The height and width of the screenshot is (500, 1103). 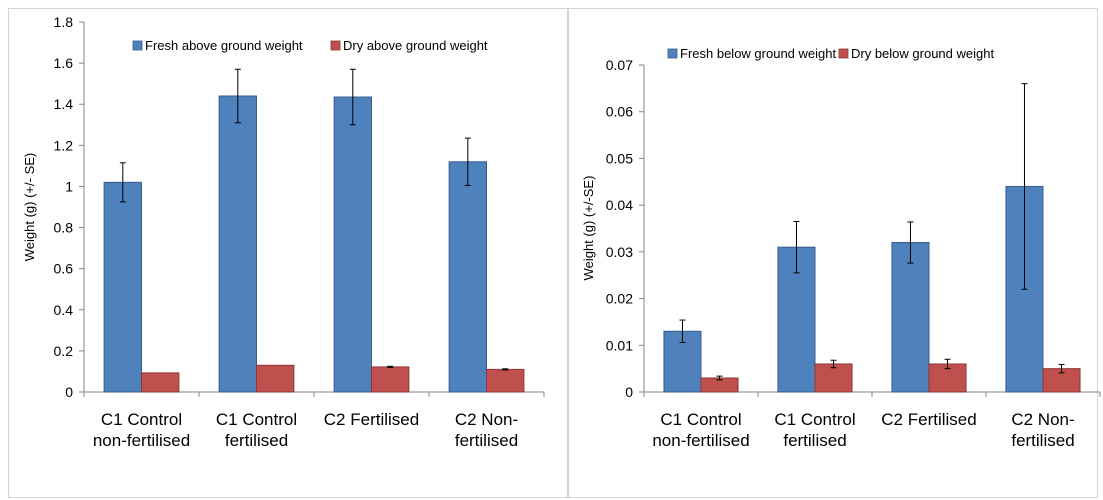 I want to click on y-tick-label: 0.8, so click(x=64, y=228).